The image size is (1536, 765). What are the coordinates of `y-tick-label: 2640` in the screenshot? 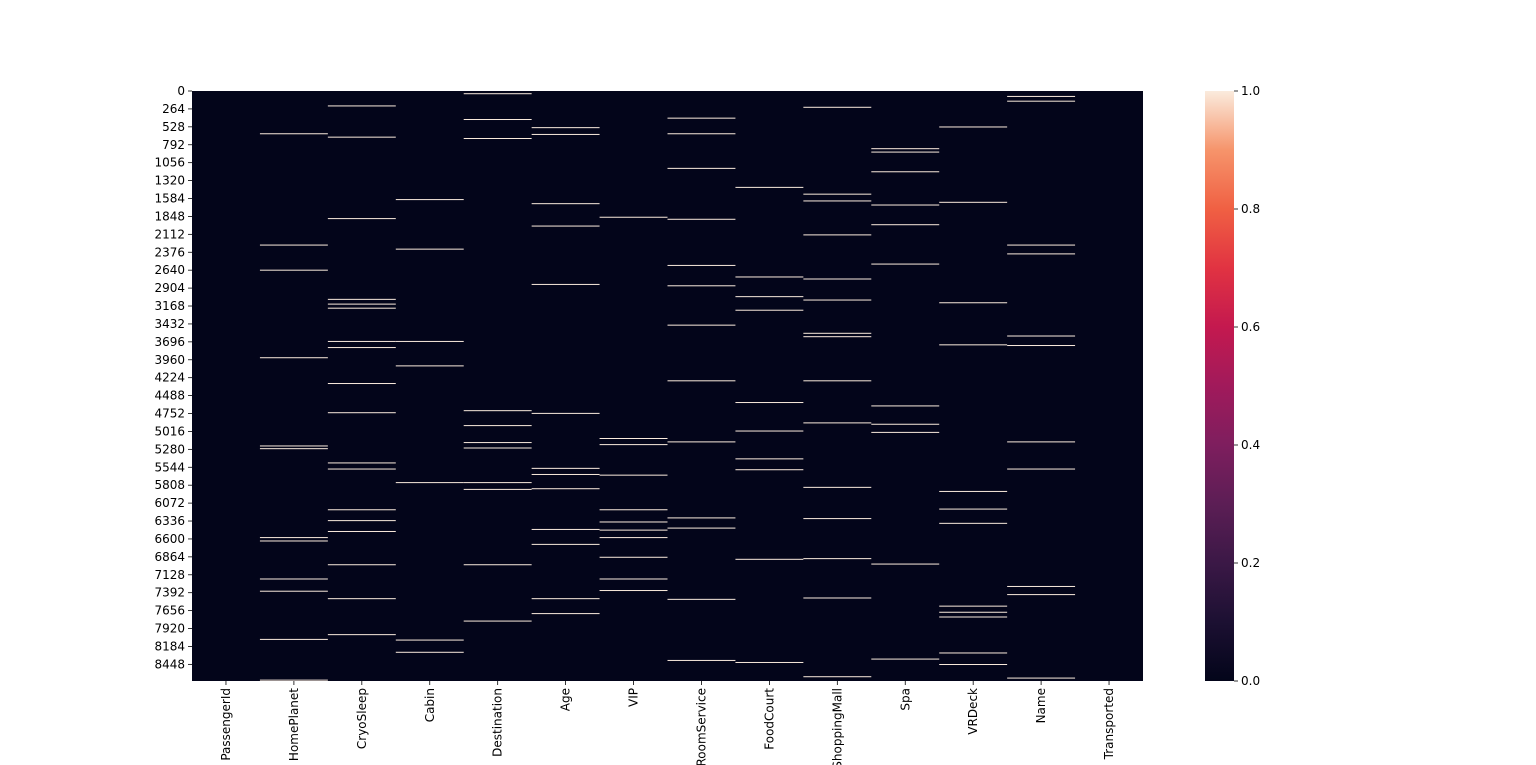 It's located at (169, 270).